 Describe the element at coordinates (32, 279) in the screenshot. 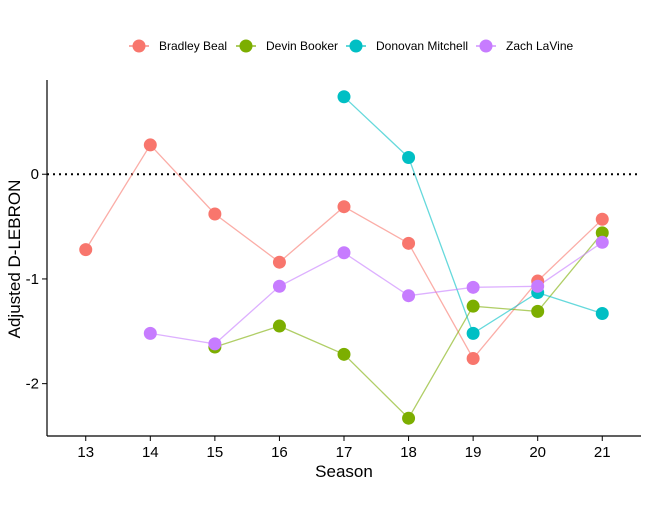

I see `y-tick-label: -1` at that location.